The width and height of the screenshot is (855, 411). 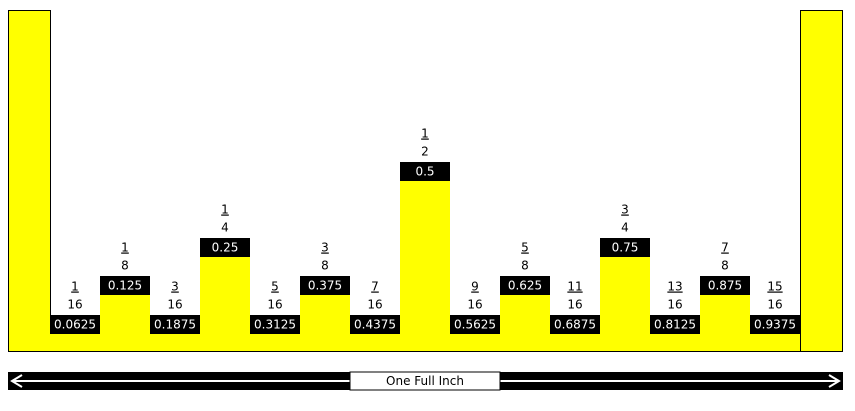 I want to click on inch-label-box, so click(x=425, y=381).